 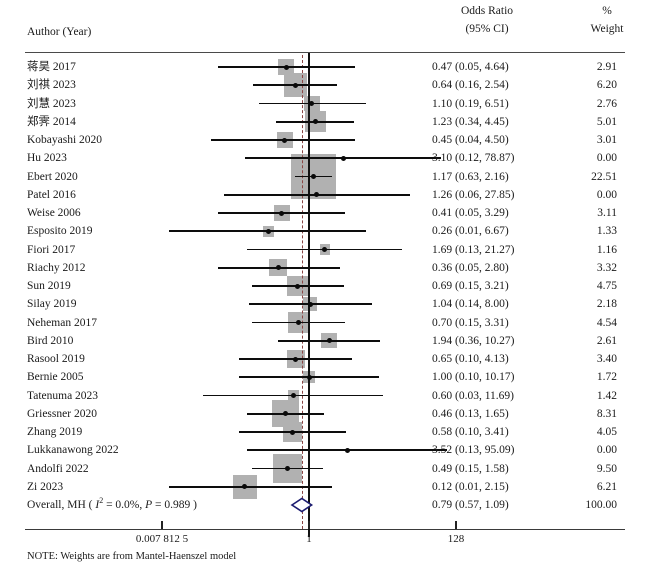 What do you see at coordinates (606, 85) in the screenshot?
I see `study-weight-value: 6.20` at bounding box center [606, 85].